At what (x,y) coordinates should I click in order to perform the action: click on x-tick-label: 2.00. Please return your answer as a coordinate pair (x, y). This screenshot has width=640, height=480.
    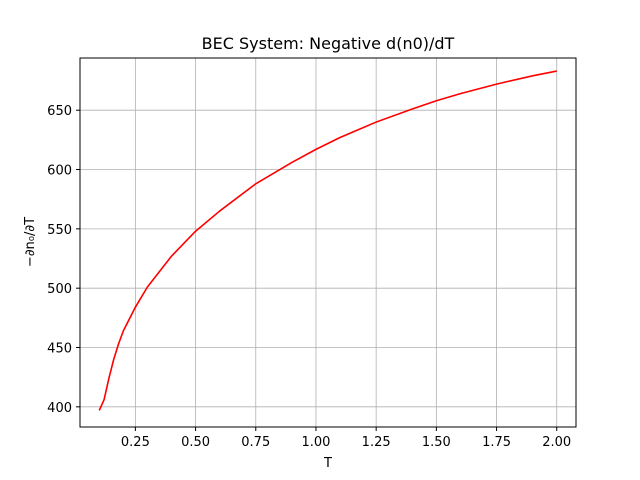
    Looking at the image, I should click on (556, 442).